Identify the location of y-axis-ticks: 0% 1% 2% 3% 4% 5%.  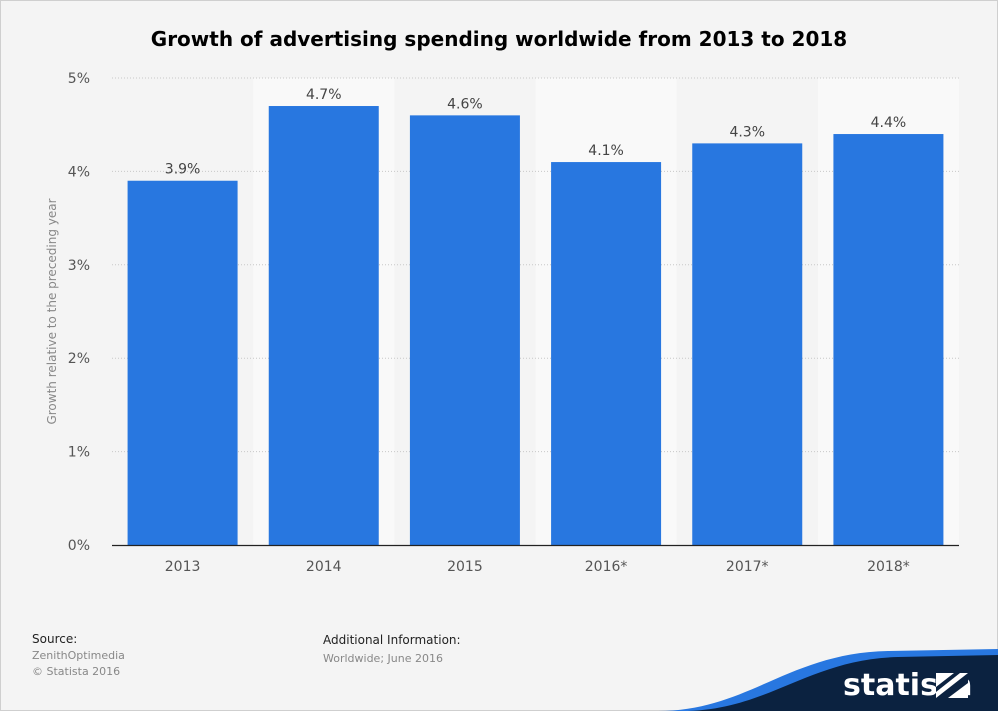
(79, 312).